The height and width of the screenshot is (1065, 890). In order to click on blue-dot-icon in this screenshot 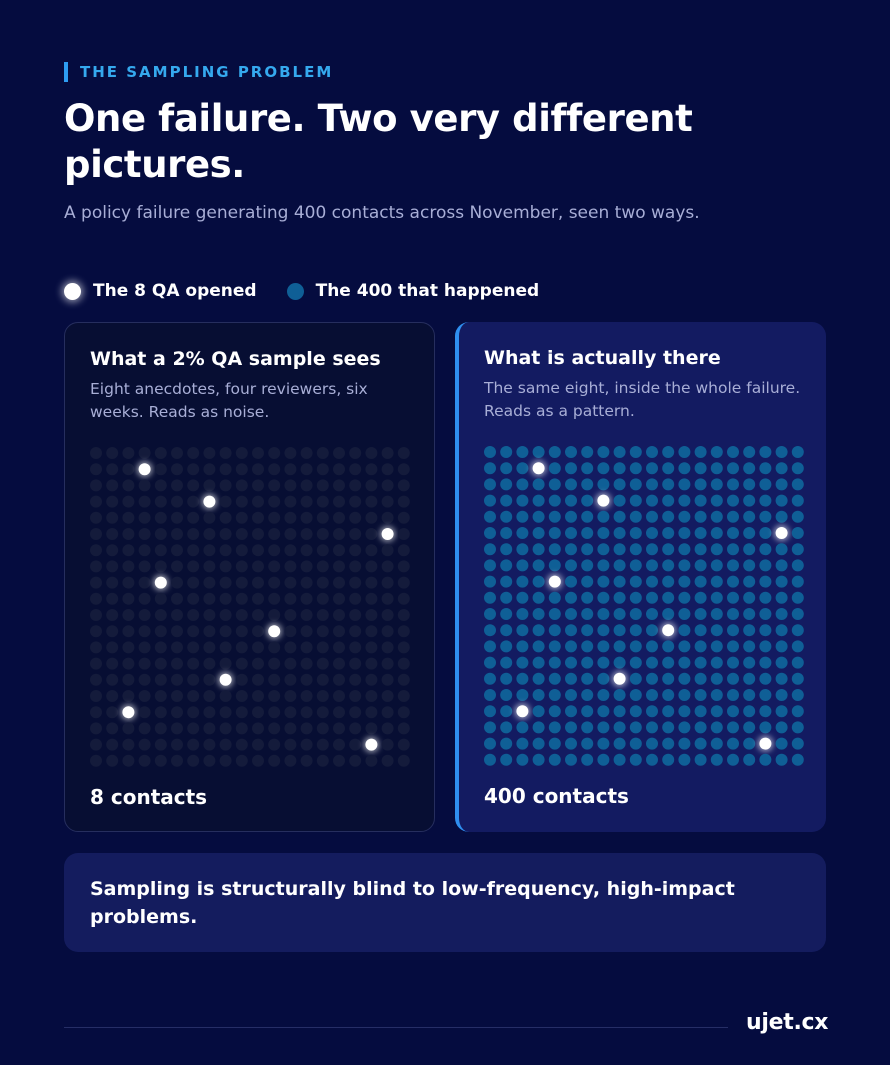, I will do `click(295, 291)`.